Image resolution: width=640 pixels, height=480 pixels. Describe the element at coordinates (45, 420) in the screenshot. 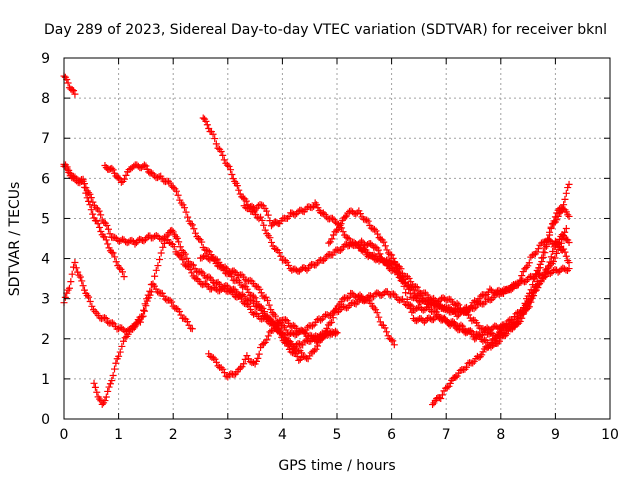

I see `y-tick-label: 0` at that location.